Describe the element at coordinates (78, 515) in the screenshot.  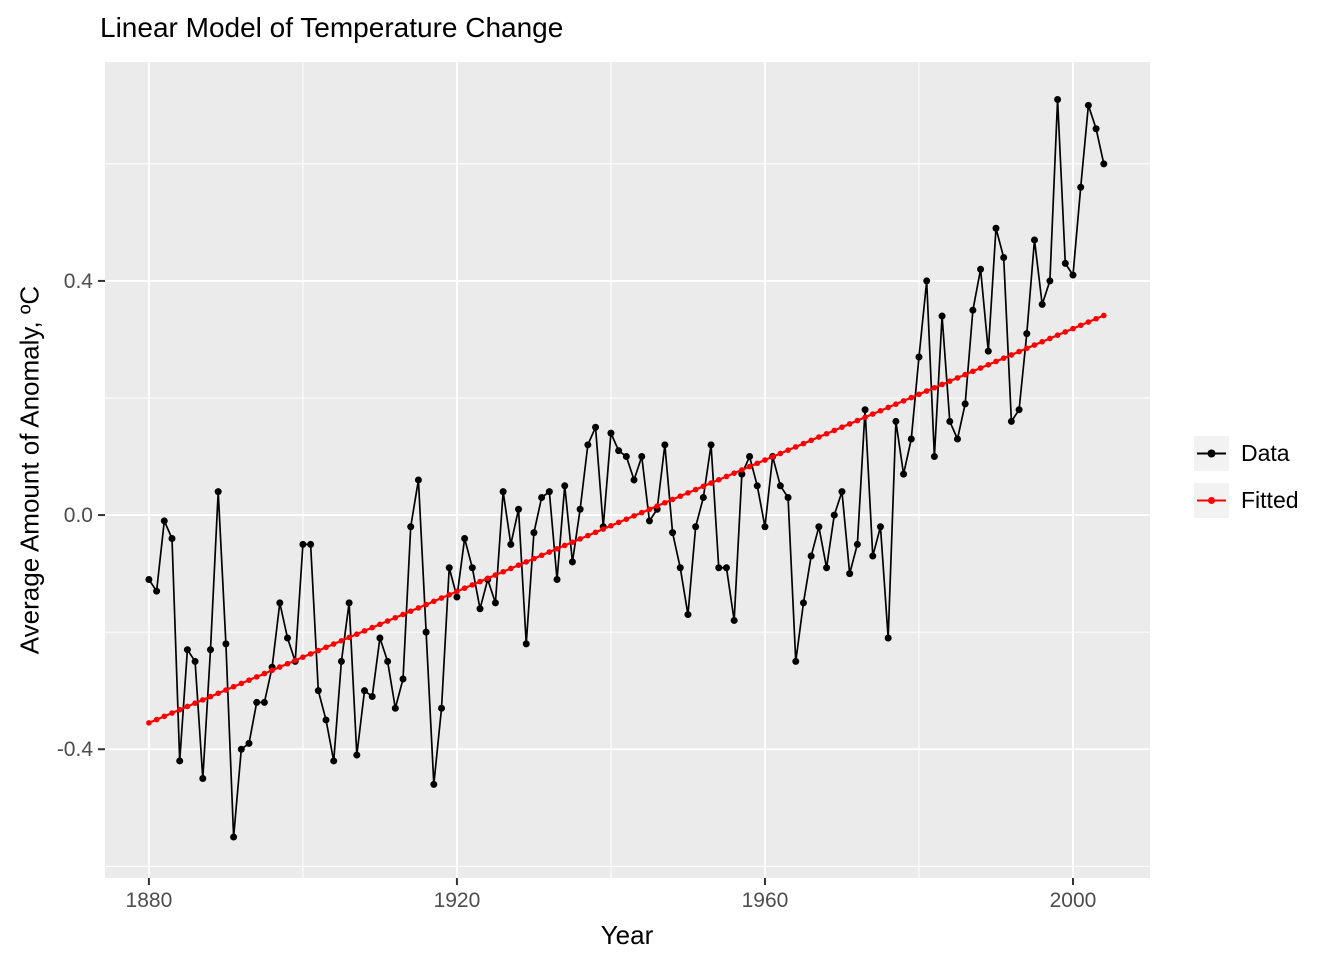
I see `y-tick-label: 0.0` at that location.